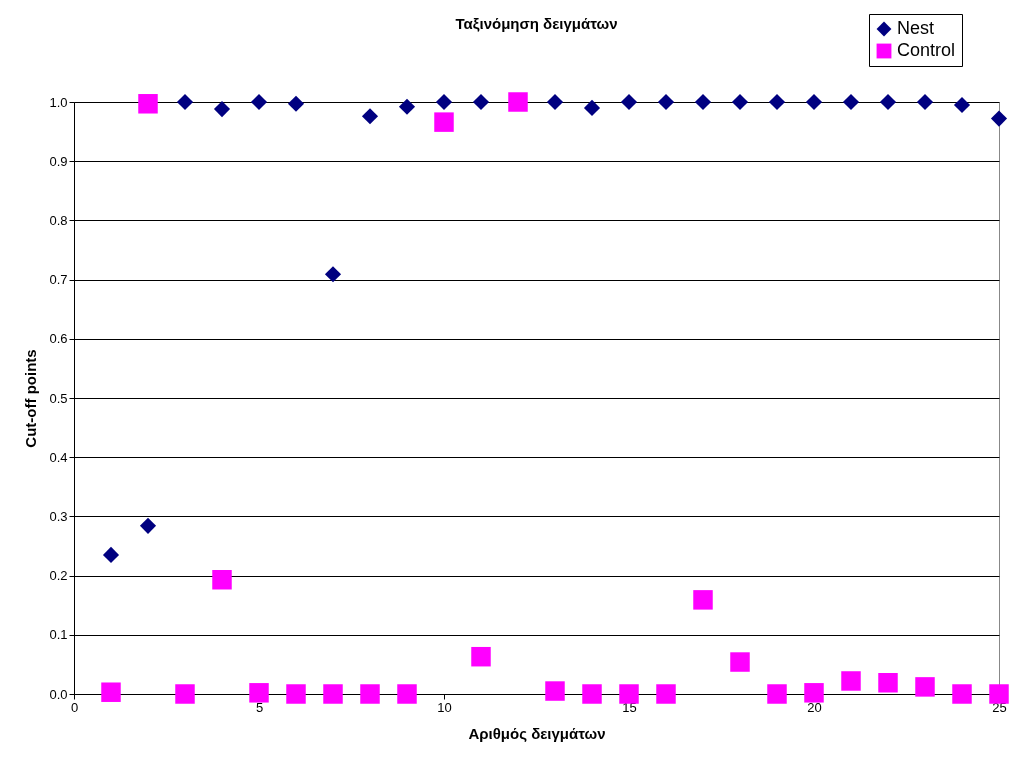  I want to click on y-tick-label: 1.0, so click(58, 102).